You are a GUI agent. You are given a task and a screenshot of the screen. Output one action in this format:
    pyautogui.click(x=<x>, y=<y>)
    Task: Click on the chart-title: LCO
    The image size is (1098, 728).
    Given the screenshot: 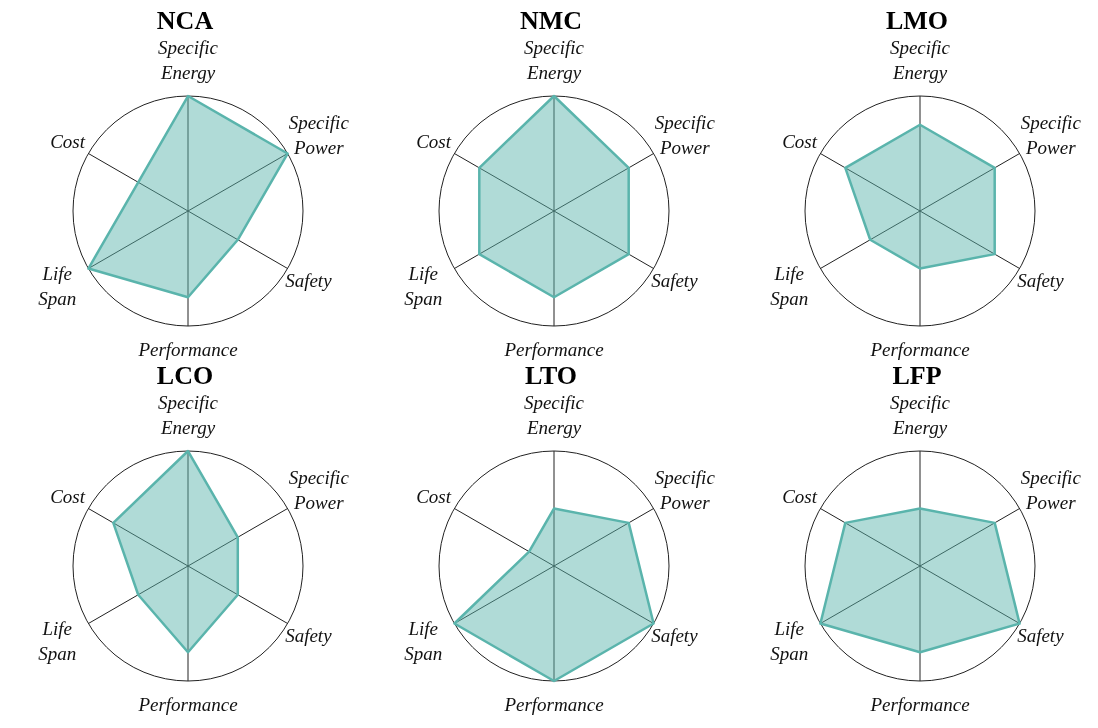 What is the action you would take?
    pyautogui.click(x=185, y=375)
    